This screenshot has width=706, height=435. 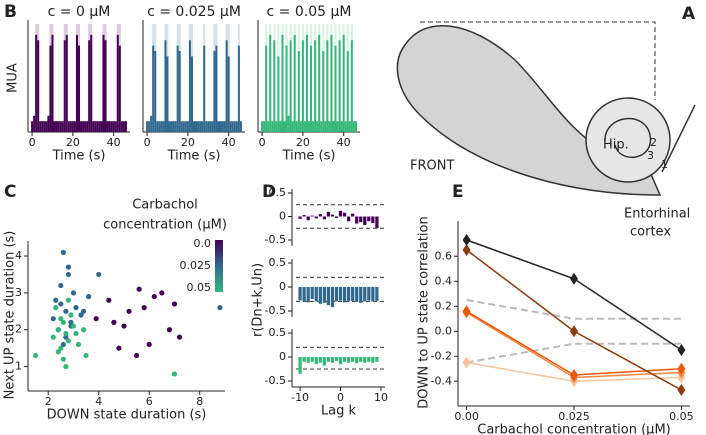 I want to click on label: Entorhinal, so click(x=657, y=214).